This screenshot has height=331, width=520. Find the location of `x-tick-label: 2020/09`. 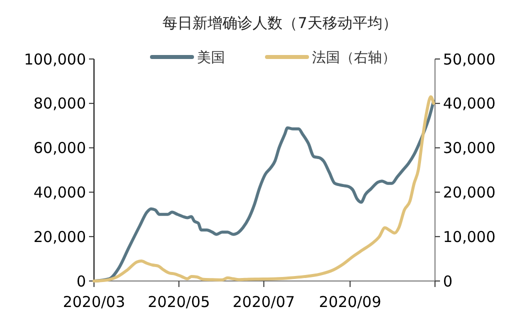

x-tick-label: 2020/09 is located at coordinates (350, 302).